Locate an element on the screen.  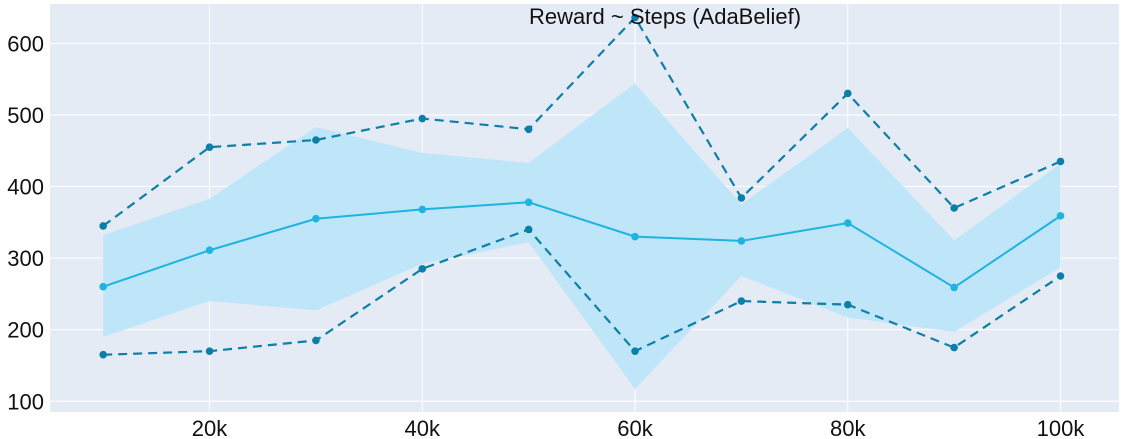
y-axis-ticks: 100 200 300 400 500 600 is located at coordinates (25, 222).